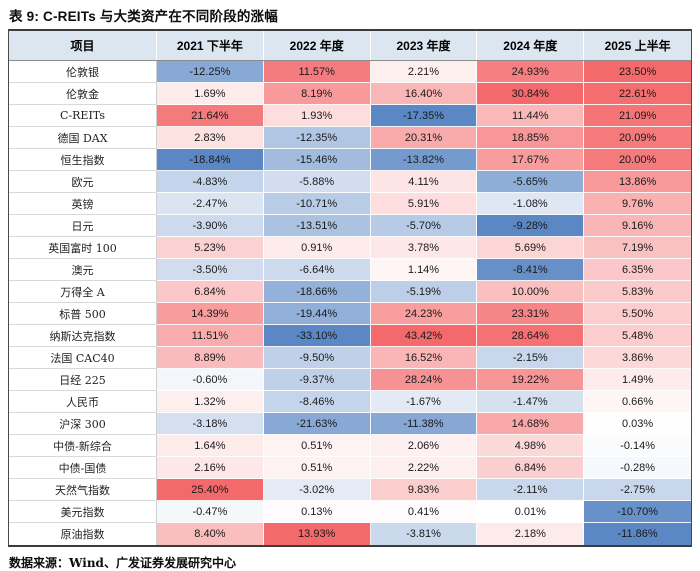  Describe the element at coordinates (83, 270) in the screenshot. I see `label-cell: 澳元` at that location.